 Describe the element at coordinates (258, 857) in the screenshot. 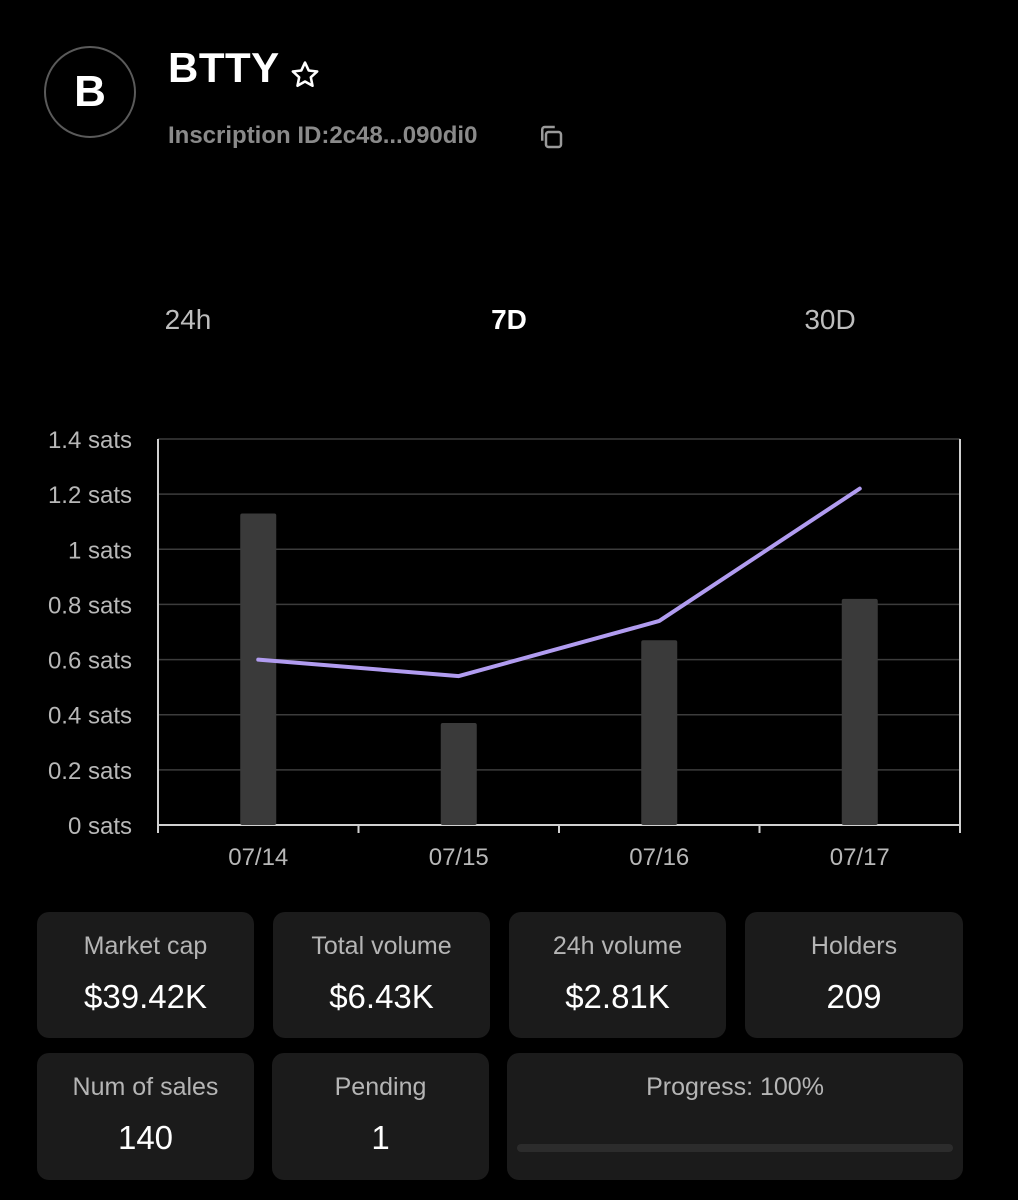

I see `x-tick-label: 07/14` at that location.